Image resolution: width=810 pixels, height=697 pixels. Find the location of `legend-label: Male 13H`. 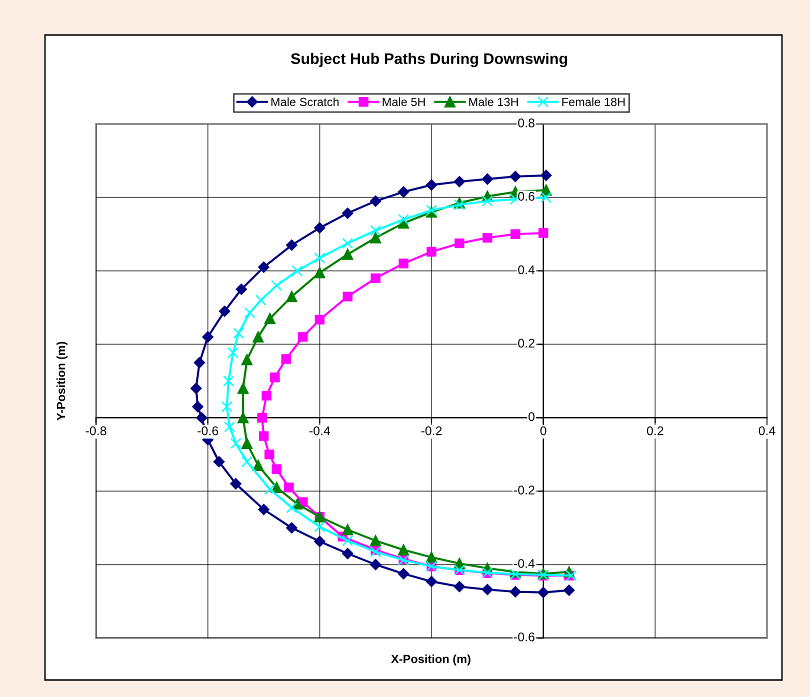

legend-label: Male 13H is located at coordinates (493, 101).